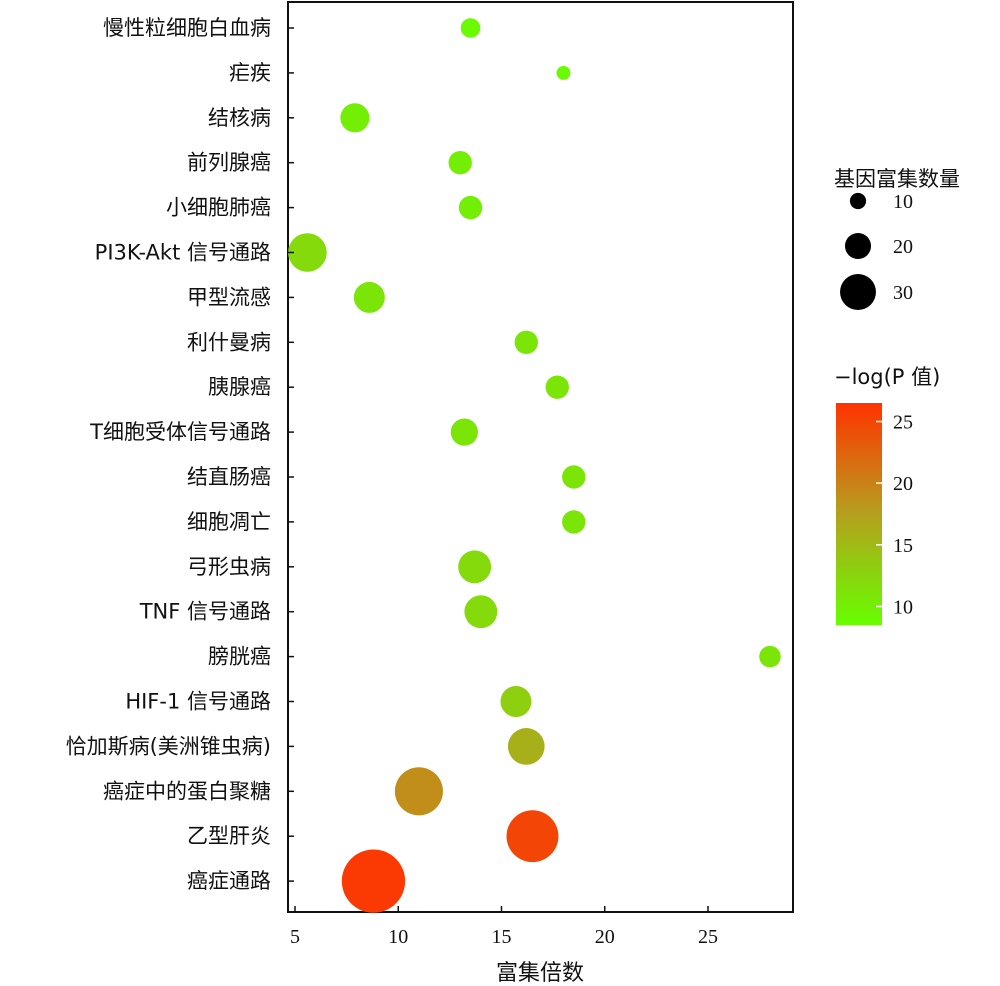  I want to click on size-legend: 基因富集数量 10 20 30, so click(897, 238).